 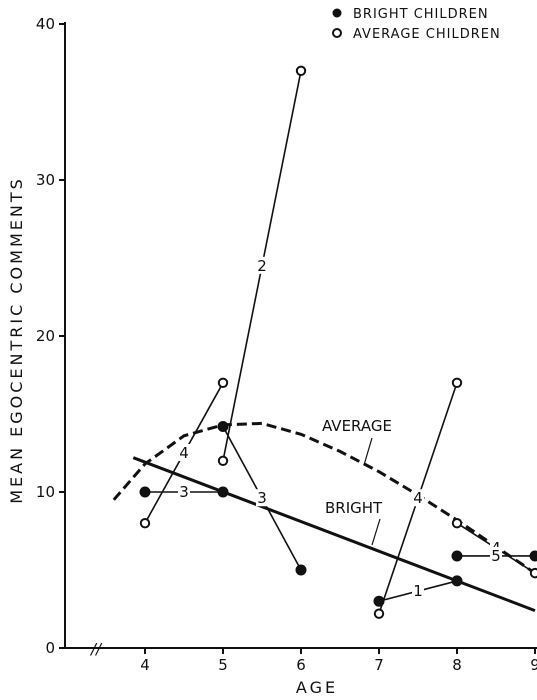 What do you see at coordinates (368, 451) in the screenshot?
I see `trend-label-average-leader` at bounding box center [368, 451].